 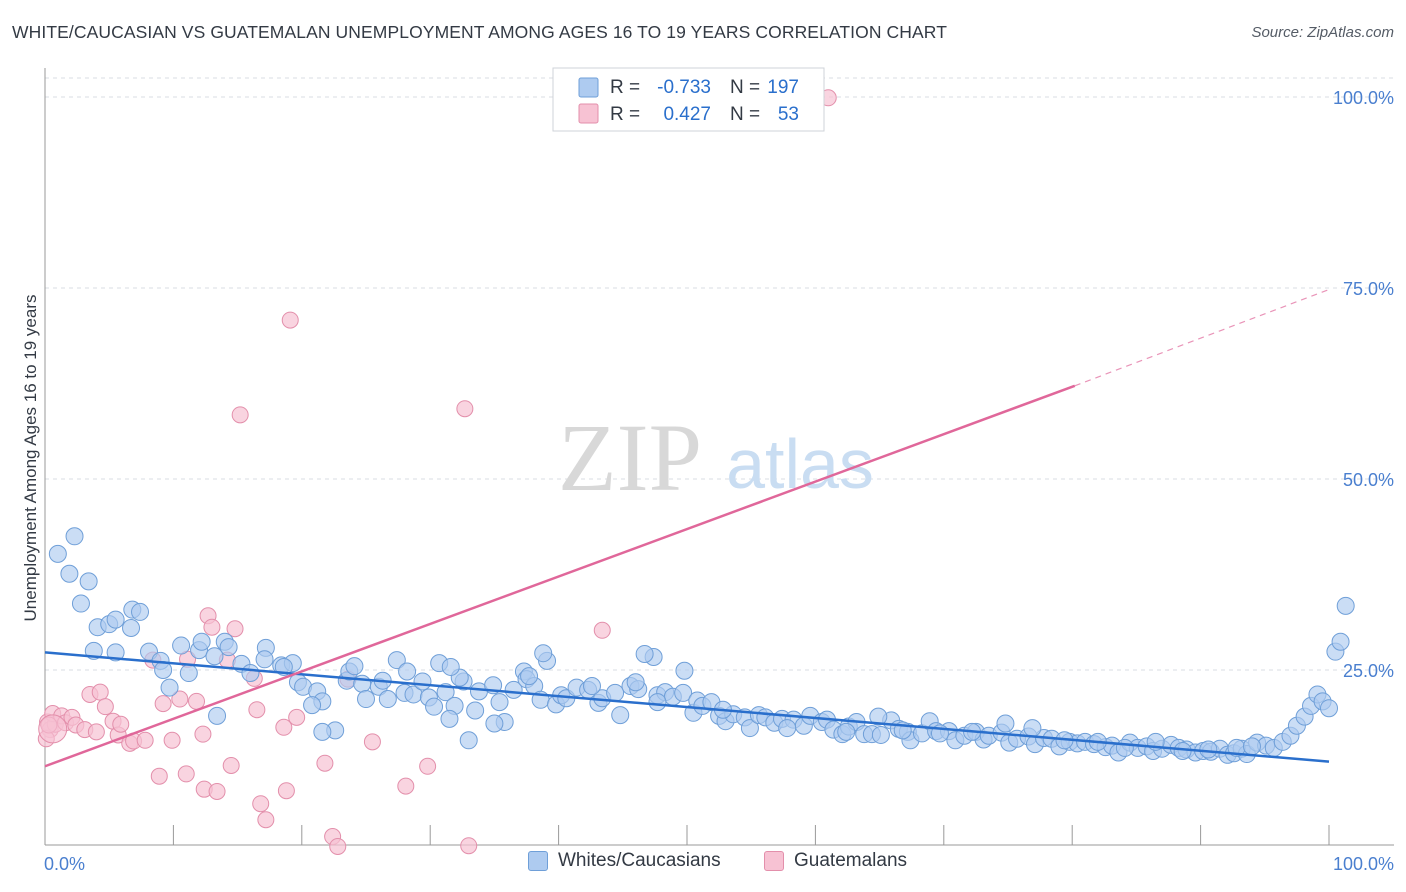 What do you see at coordinates (1368, 671) in the screenshot?
I see `y-tick-label: 25.0%` at bounding box center [1368, 671].